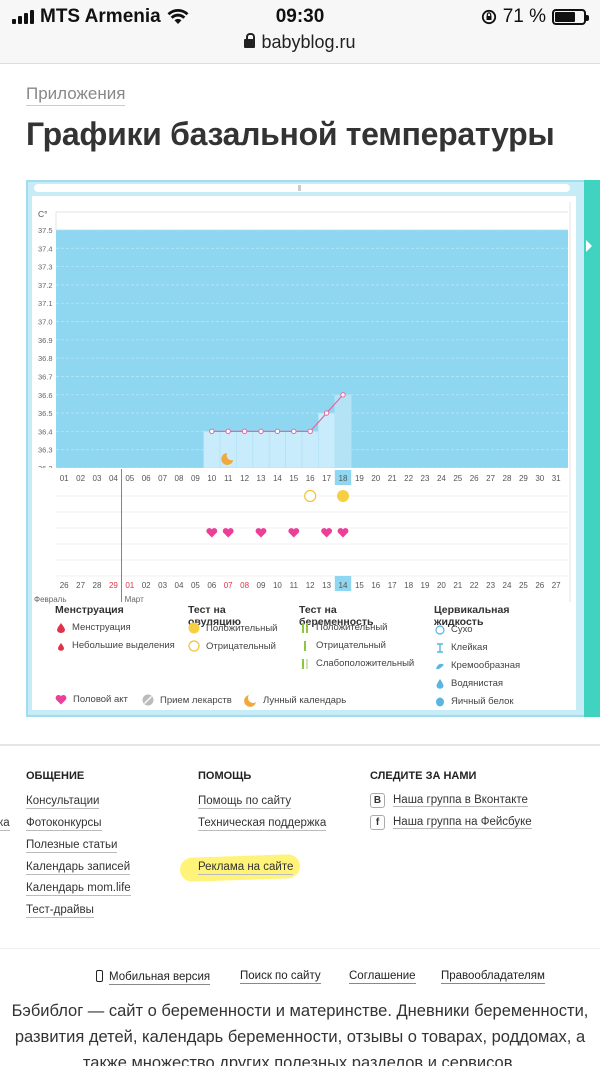 The height and width of the screenshot is (1066, 600). What do you see at coordinates (129, 478) in the screenshot?
I see `cycle-day-label: 05` at bounding box center [129, 478].